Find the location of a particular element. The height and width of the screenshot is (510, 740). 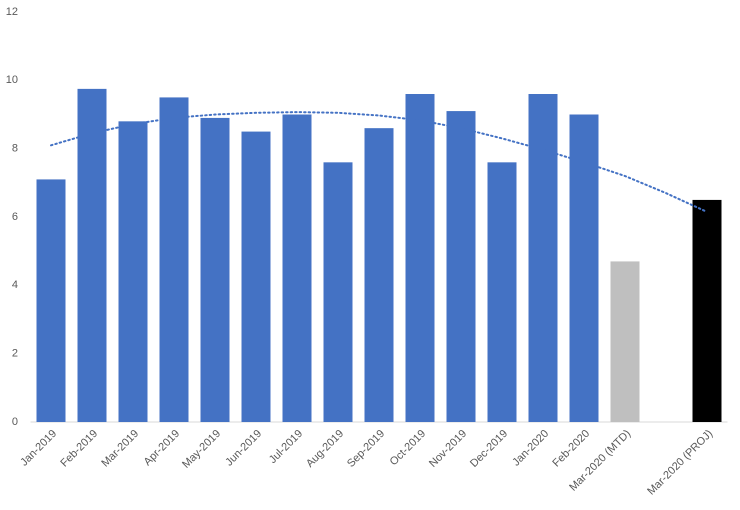

x-tick-label: Apr-2019 is located at coordinates (162, 448).